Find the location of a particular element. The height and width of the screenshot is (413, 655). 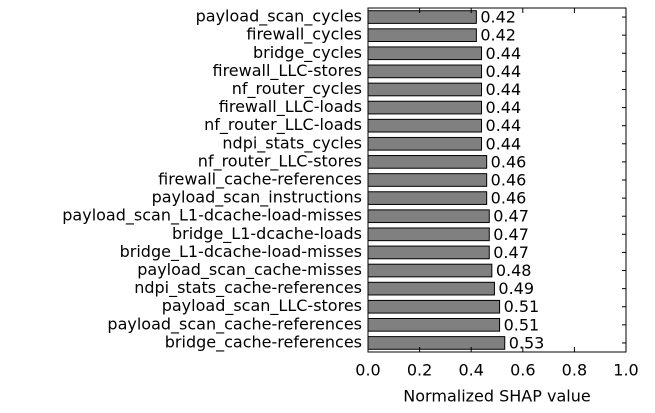

value-label: 0.48 is located at coordinates (514, 270).